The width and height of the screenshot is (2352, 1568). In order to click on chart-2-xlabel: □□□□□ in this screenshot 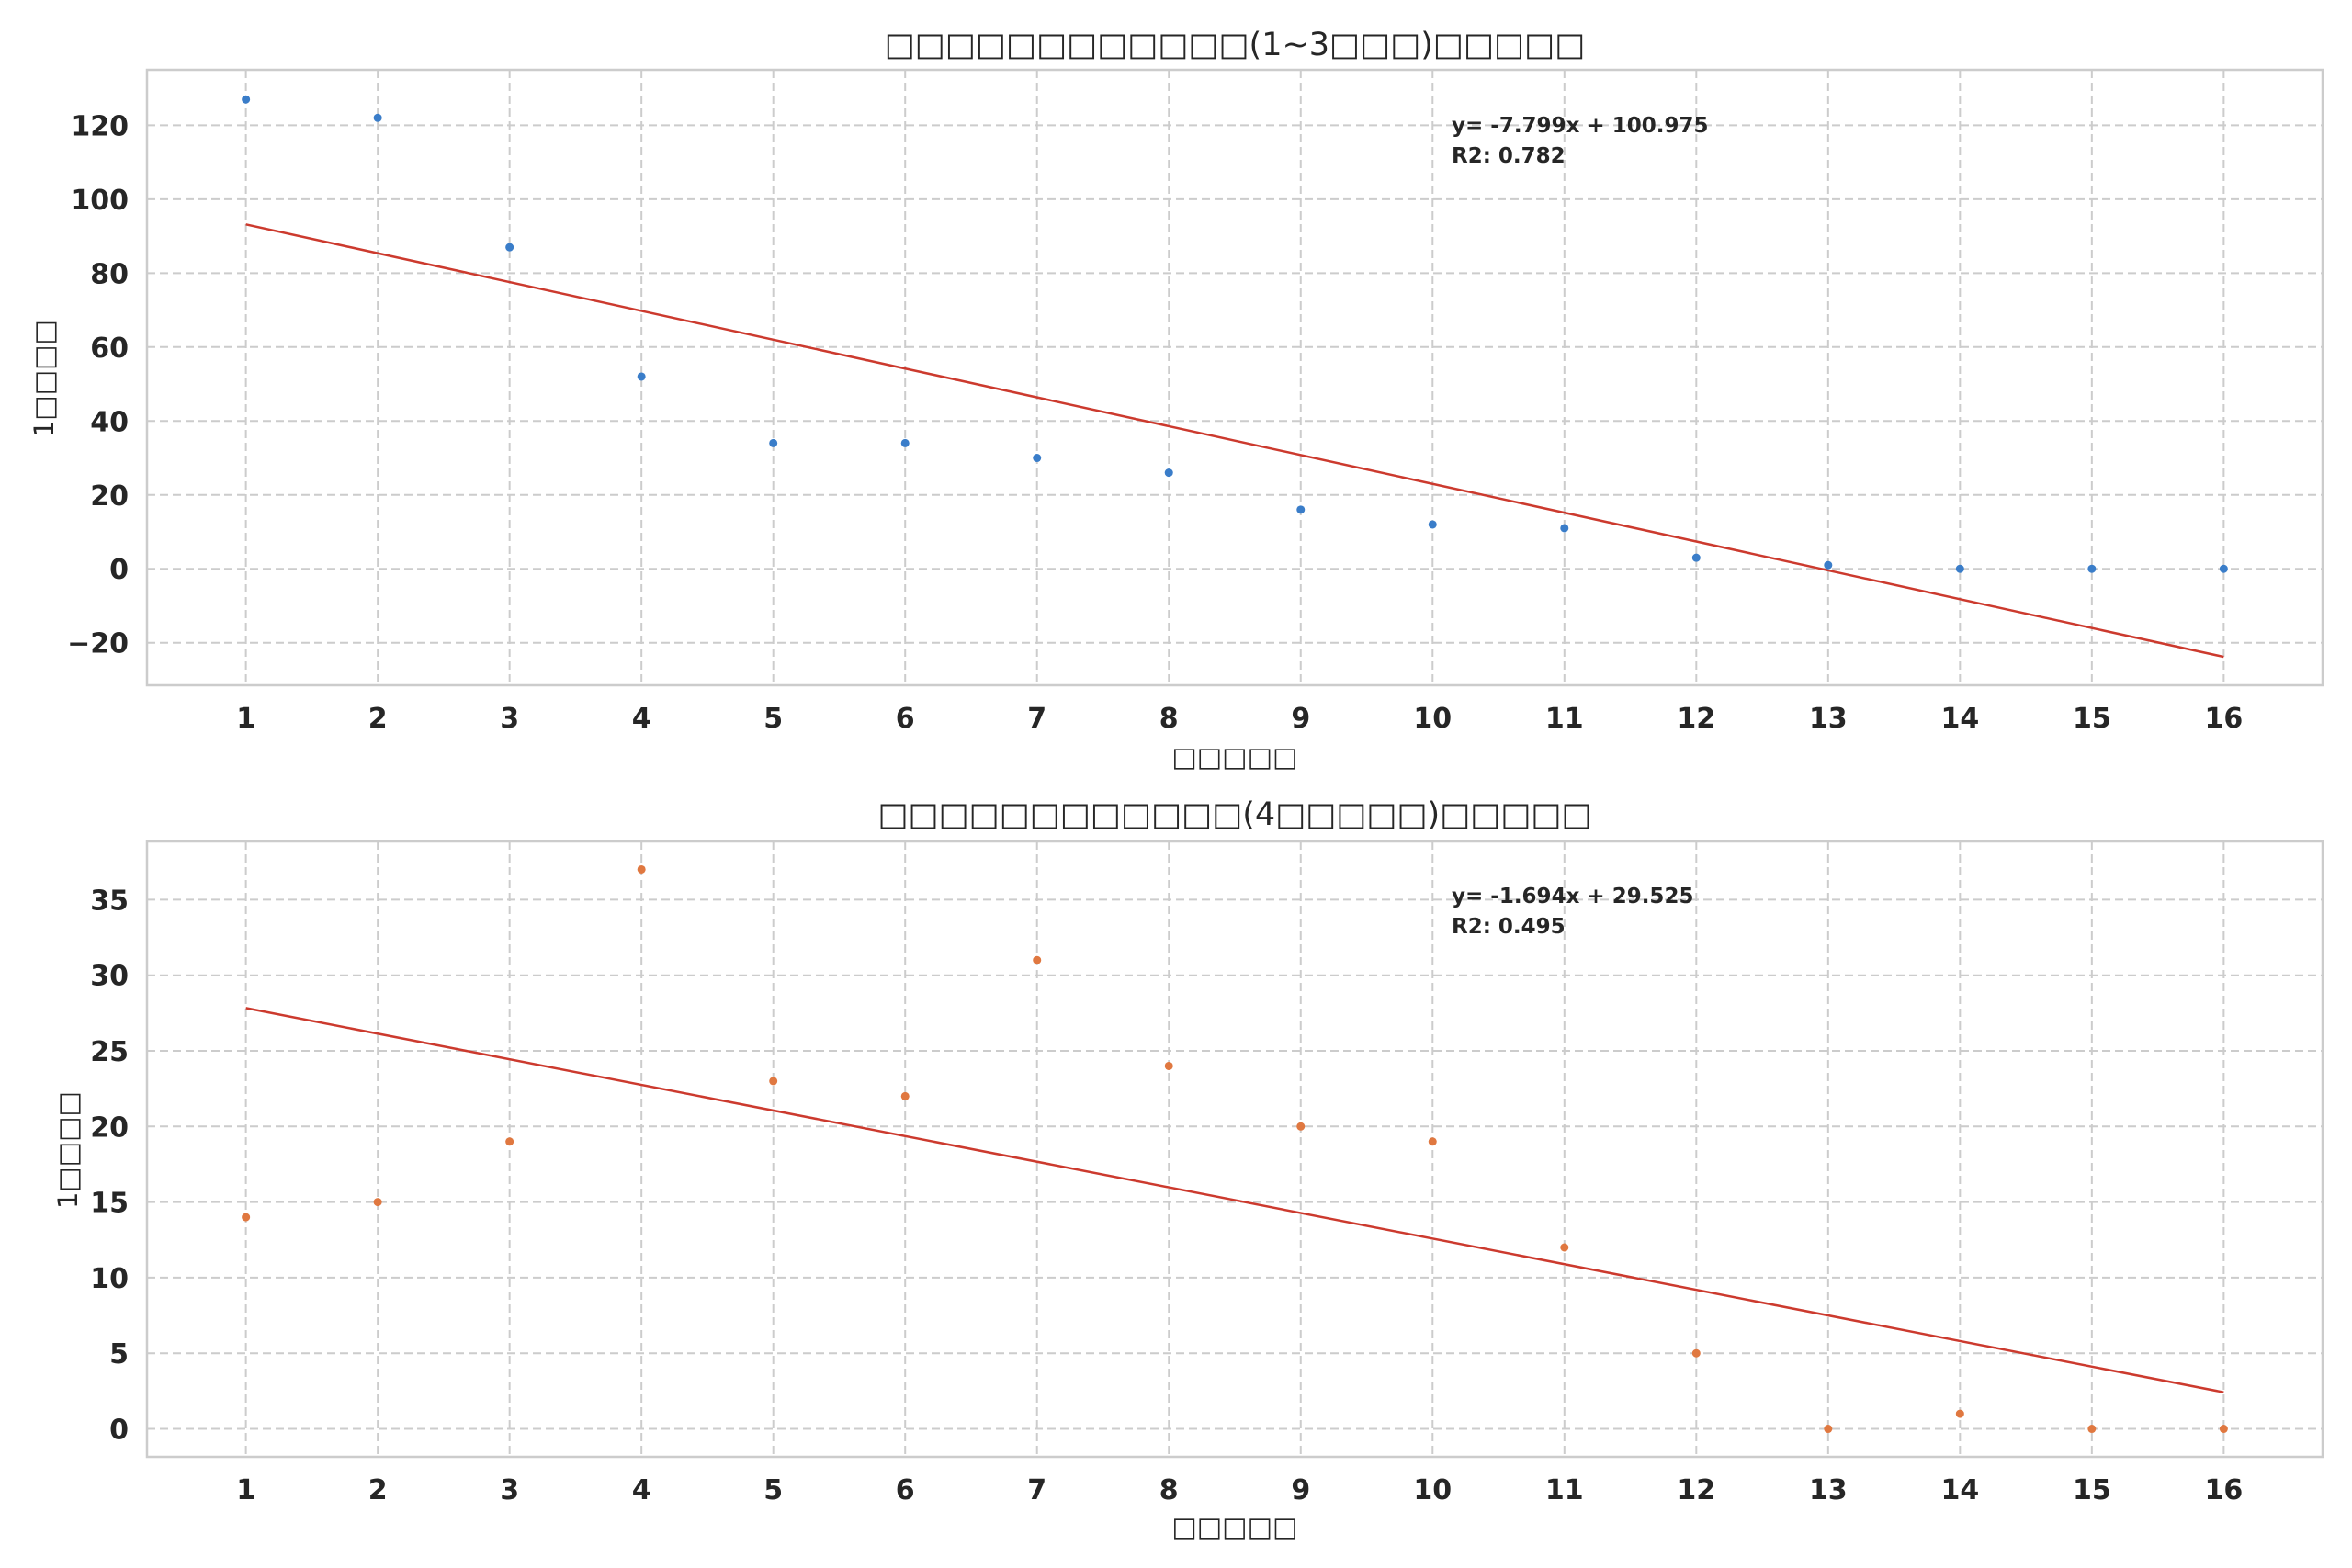, I will do `click(1235, 1526)`.